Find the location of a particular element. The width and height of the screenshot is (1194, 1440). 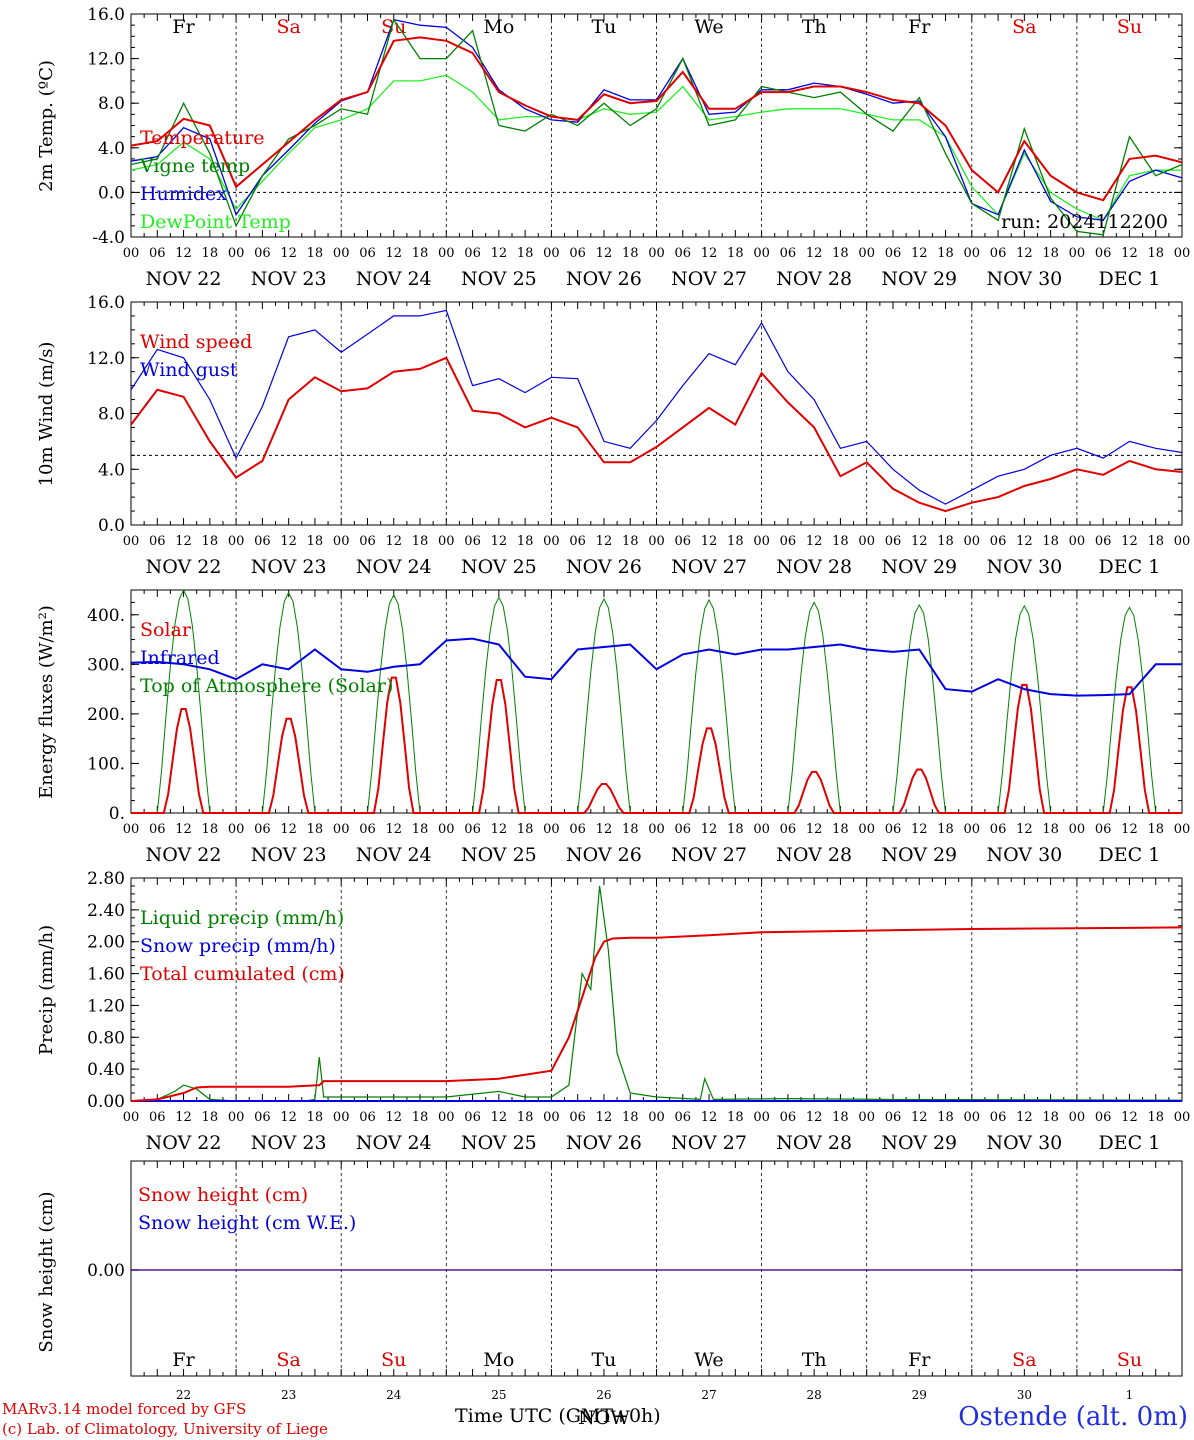

weekday-label: Tu is located at coordinates (603, 27).